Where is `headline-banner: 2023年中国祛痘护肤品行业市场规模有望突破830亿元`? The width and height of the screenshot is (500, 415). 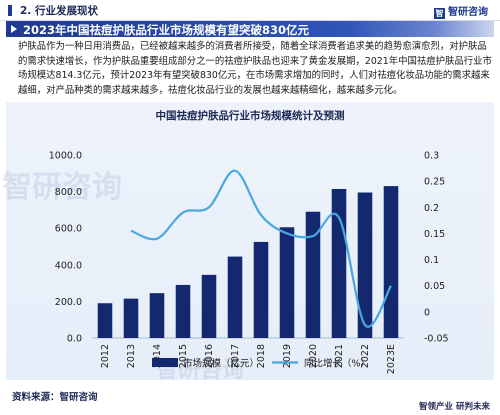
headline-banner: 2023年中国祛痘护肤品行业市场规模有望突破830亿元 is located at coordinates (250, 29).